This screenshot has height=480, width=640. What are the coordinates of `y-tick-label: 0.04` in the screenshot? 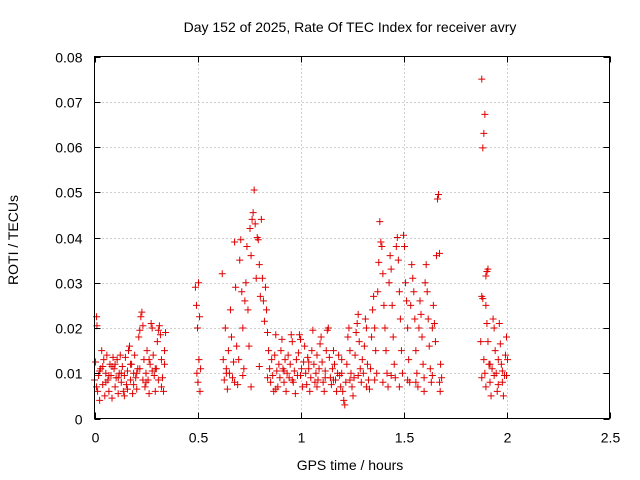 It's located at (68, 239).